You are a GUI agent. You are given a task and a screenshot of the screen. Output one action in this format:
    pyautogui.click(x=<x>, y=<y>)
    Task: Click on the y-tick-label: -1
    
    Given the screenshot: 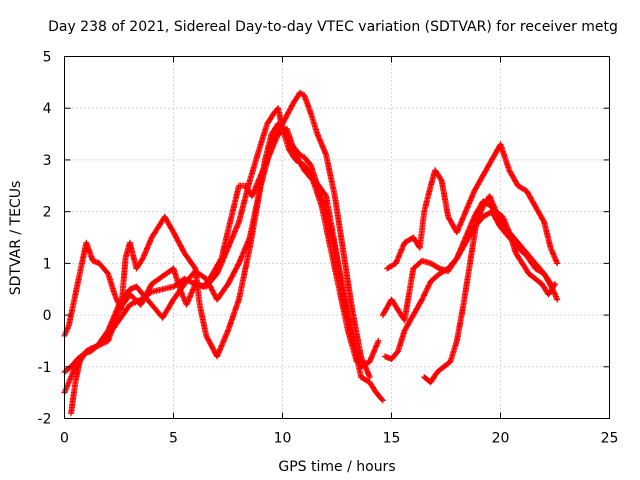 What is the action you would take?
    pyautogui.click(x=45, y=368)
    